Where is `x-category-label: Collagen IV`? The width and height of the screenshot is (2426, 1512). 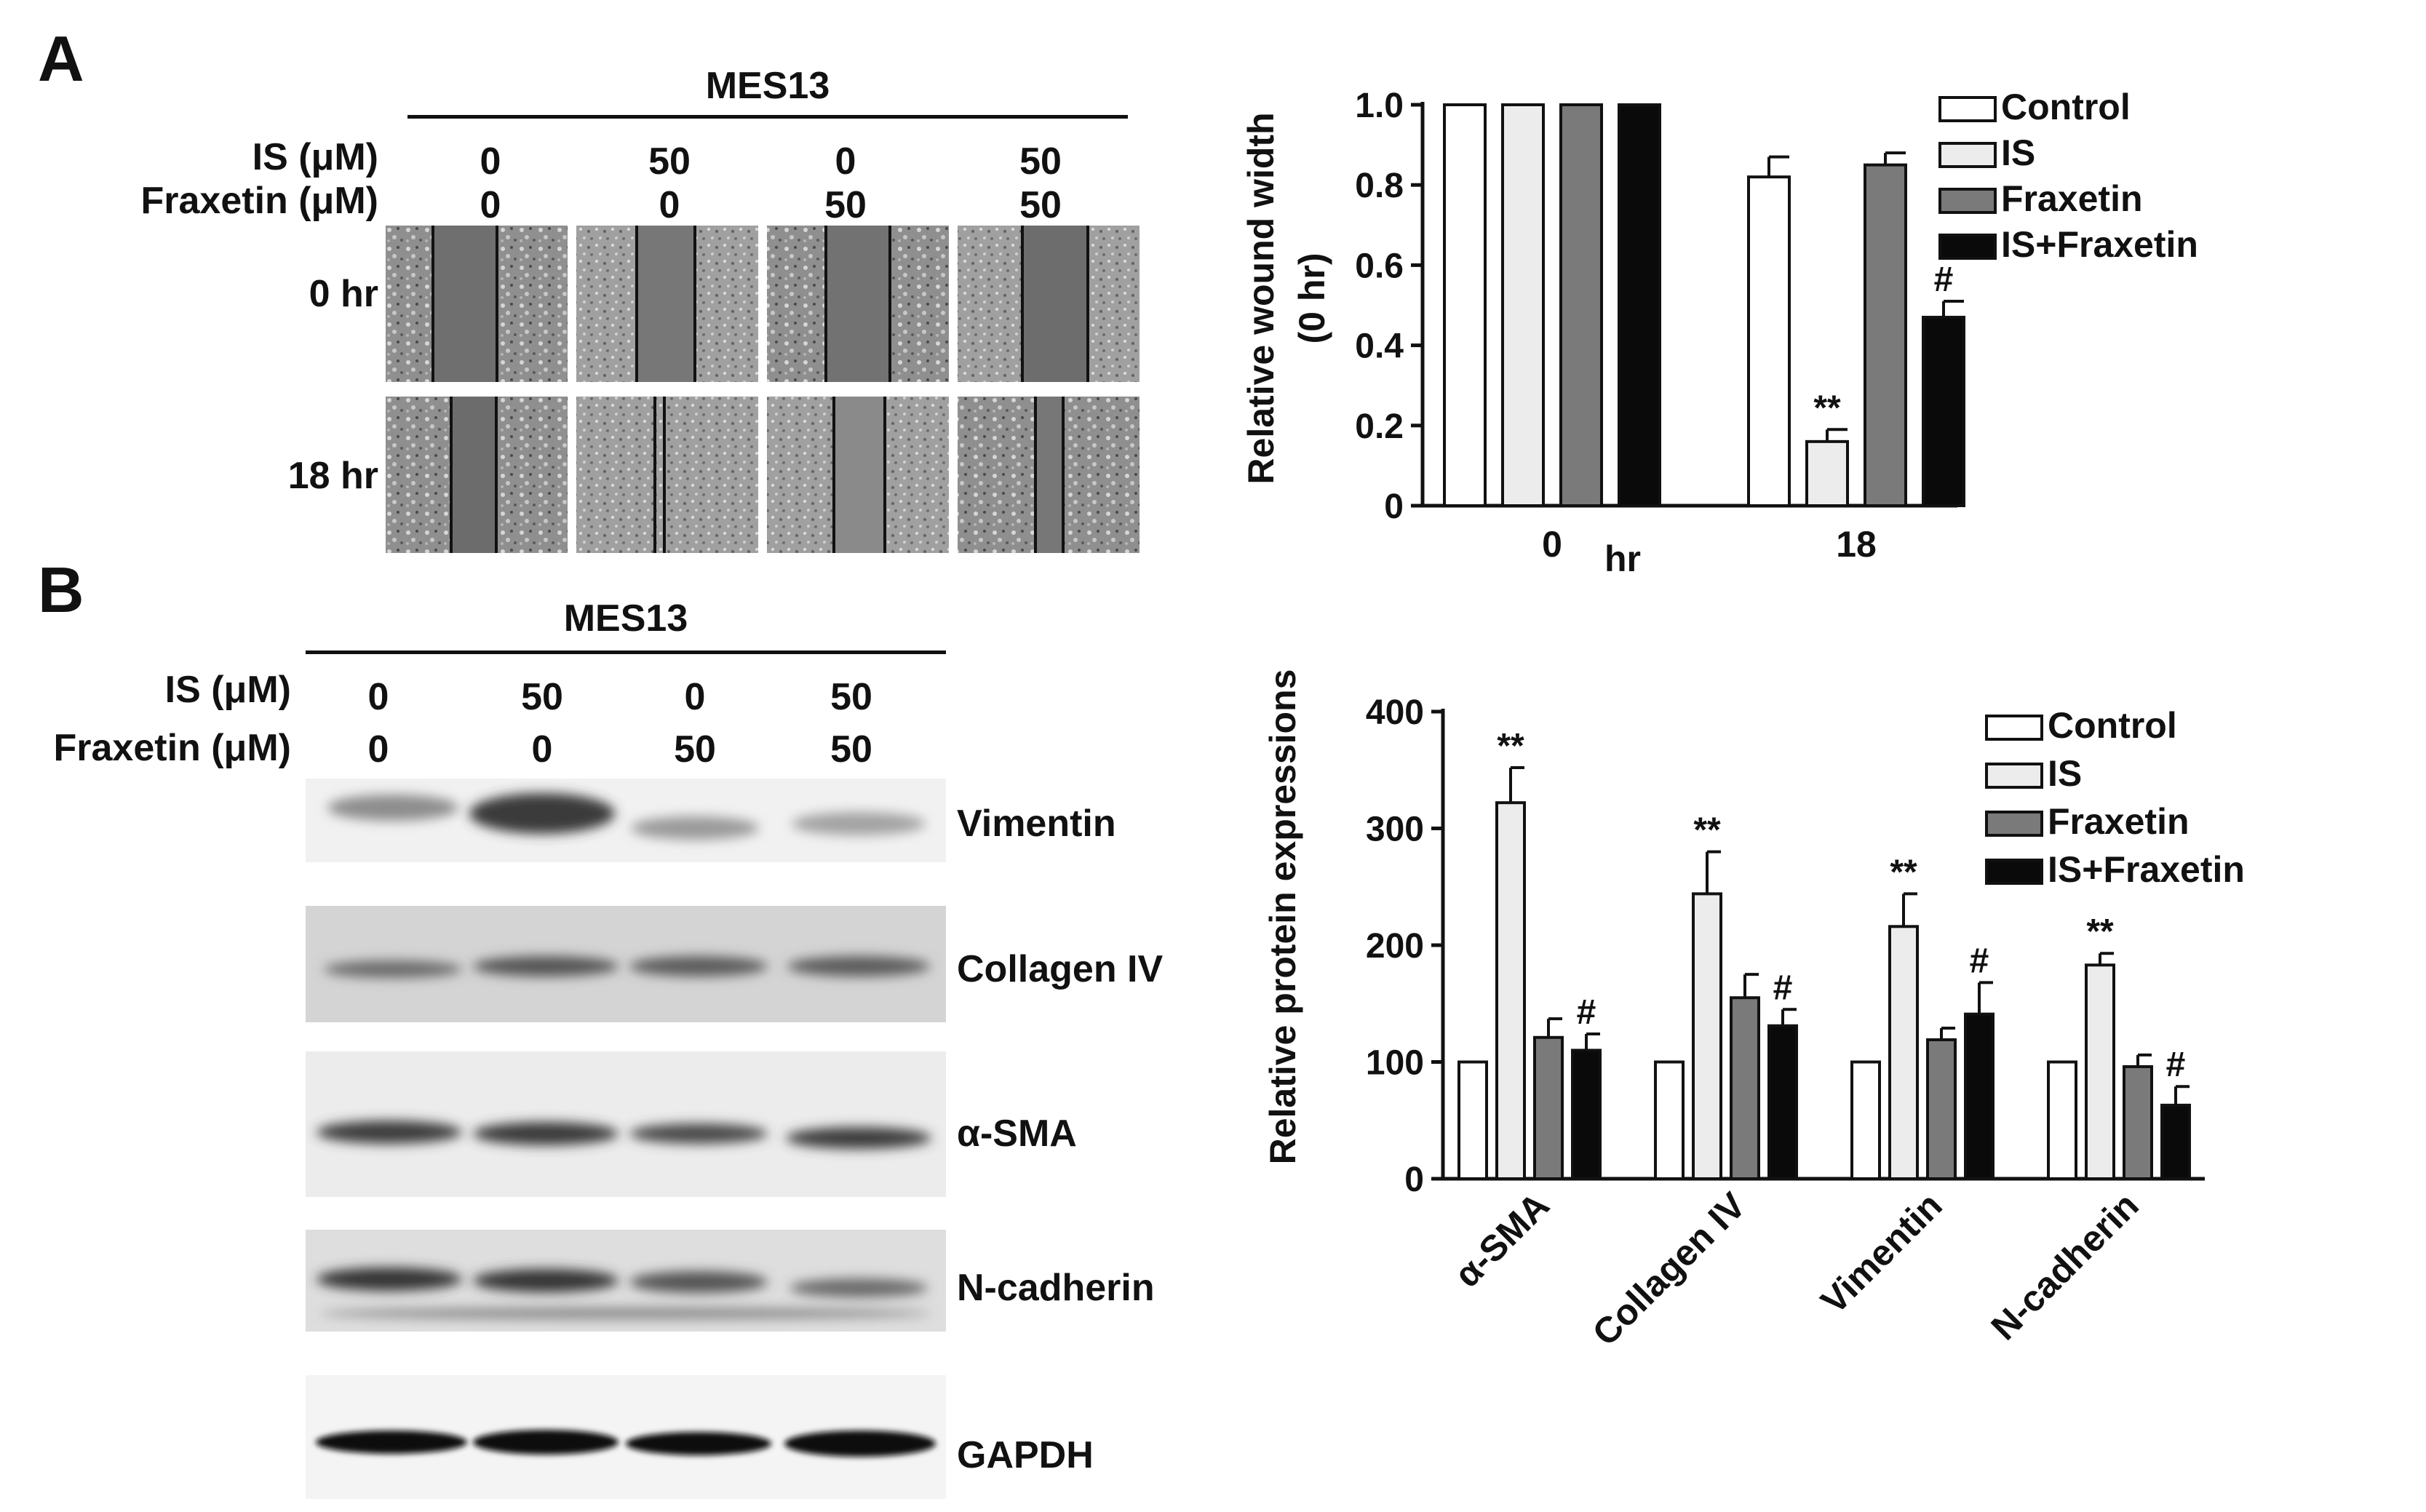
x-category-label: Collagen IV is located at coordinates (1669, 1270).